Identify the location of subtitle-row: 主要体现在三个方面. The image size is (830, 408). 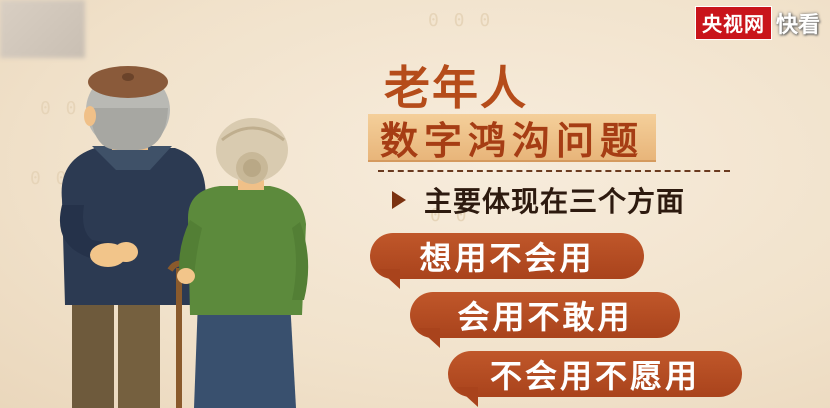
(538, 200).